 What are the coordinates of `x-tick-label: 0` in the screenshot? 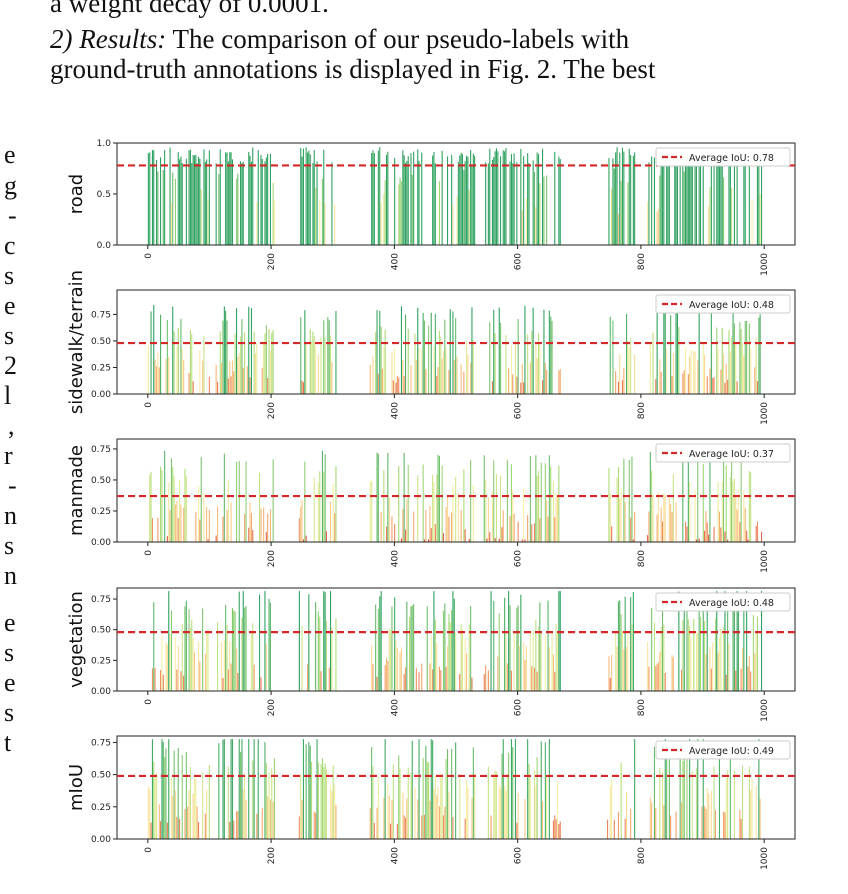 It's located at (149, 553).